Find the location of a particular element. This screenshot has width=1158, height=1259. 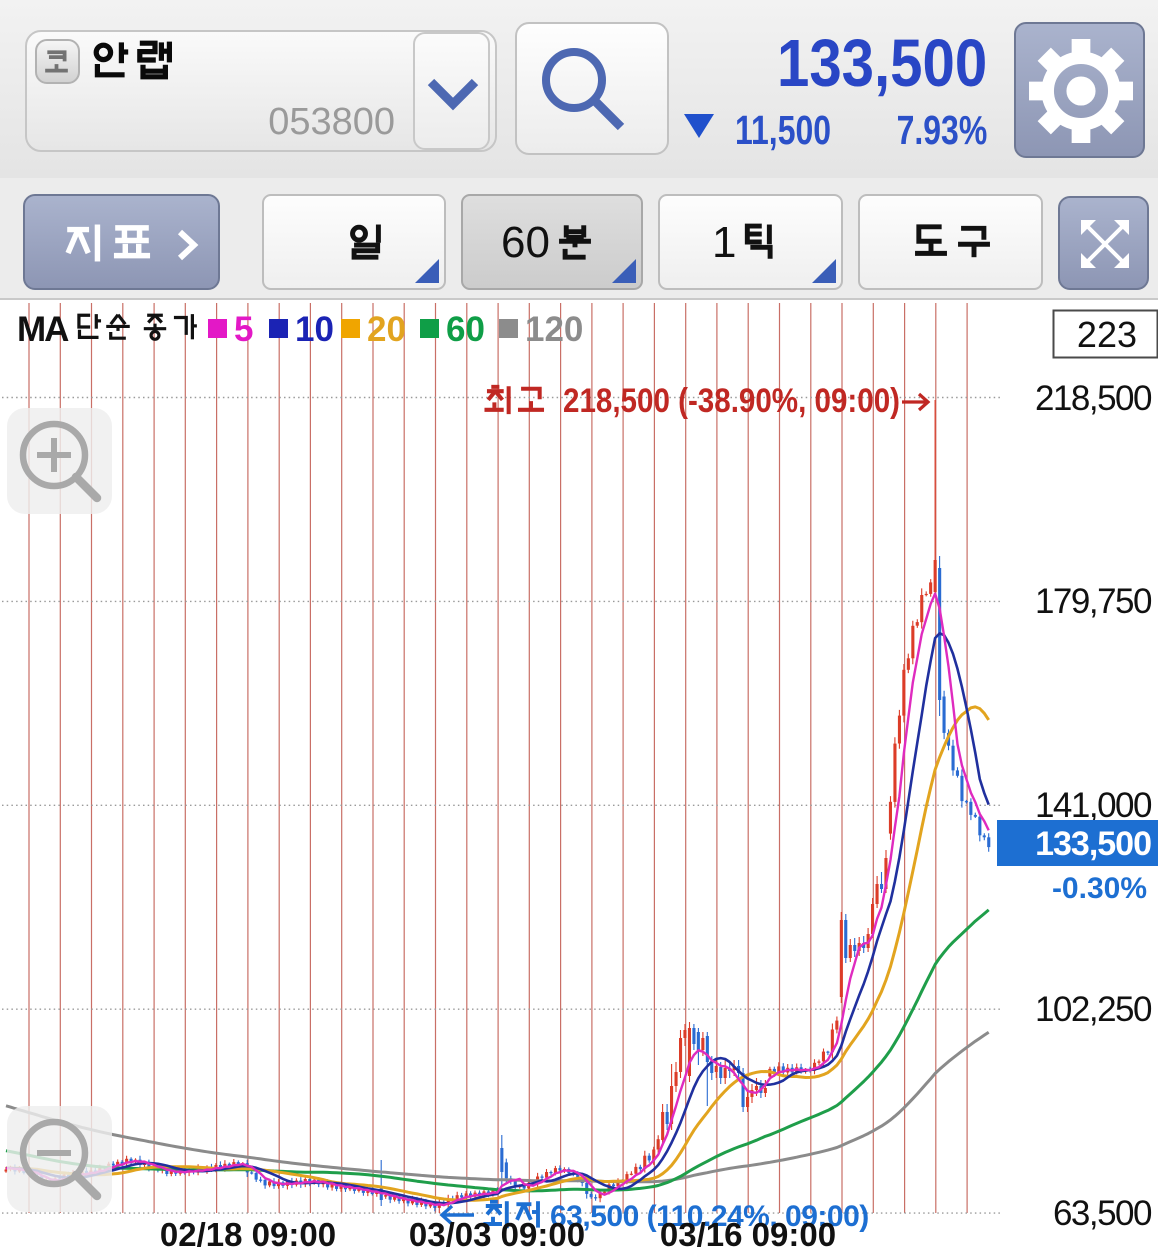

svg-text: 141,000 is located at coordinates (1093, 805).